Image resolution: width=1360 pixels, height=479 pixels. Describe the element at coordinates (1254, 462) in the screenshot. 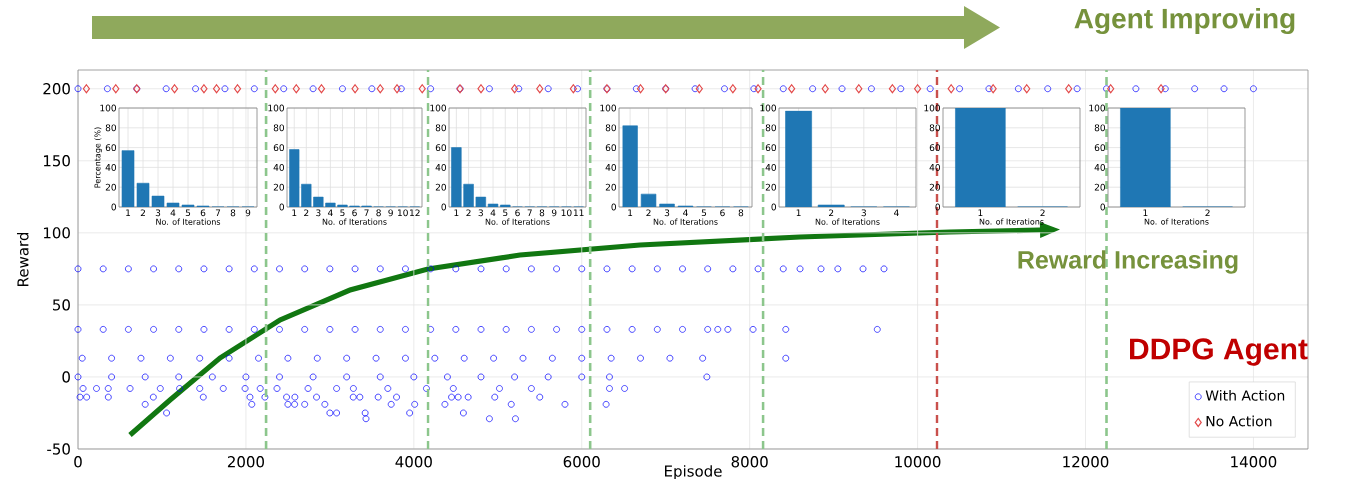

I see `x-tick-label: 14000` at that location.